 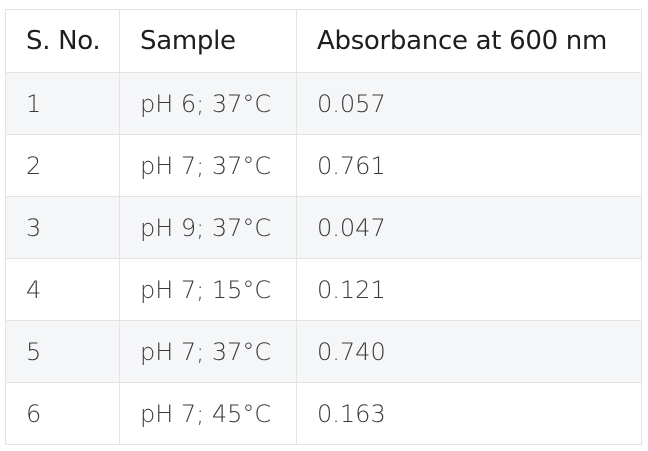 I want to click on cell-serial-number: 4, so click(x=62, y=289).